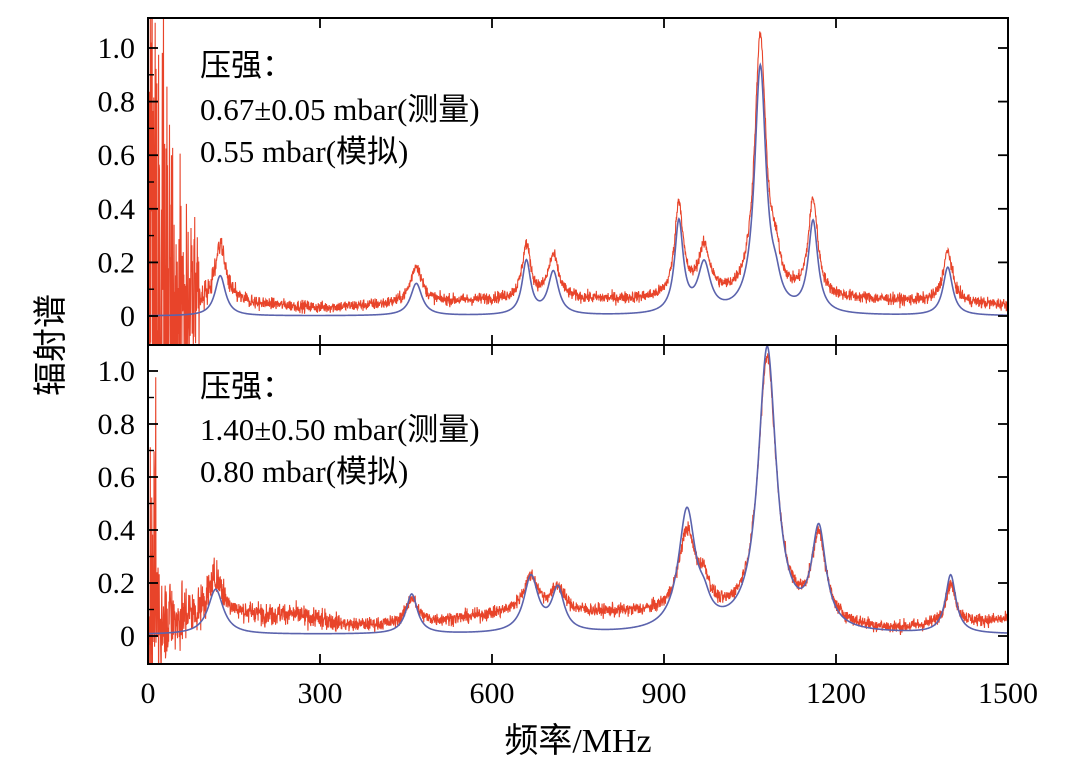  What do you see at coordinates (304, 151) in the screenshot?
I see `pressure-annotation-line: 0.55 mbar(模拟)` at bounding box center [304, 151].